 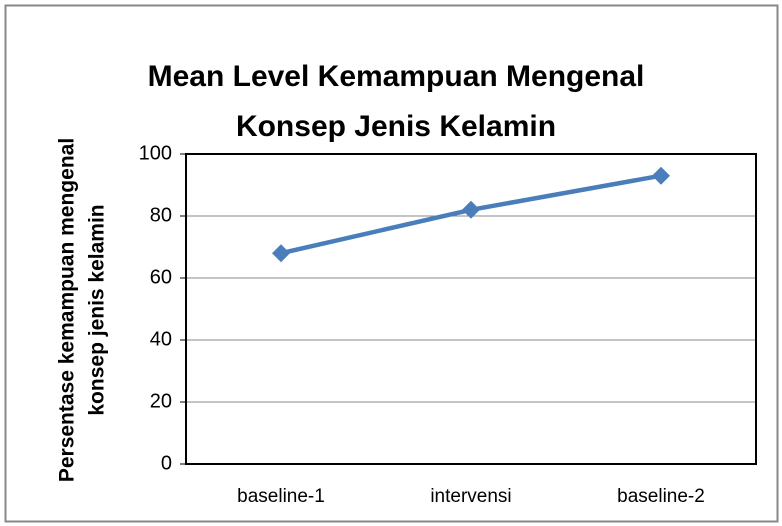 What do you see at coordinates (396, 76) in the screenshot?
I see `chart-title: Mean Level Kemampuan Mengenal` at bounding box center [396, 76].